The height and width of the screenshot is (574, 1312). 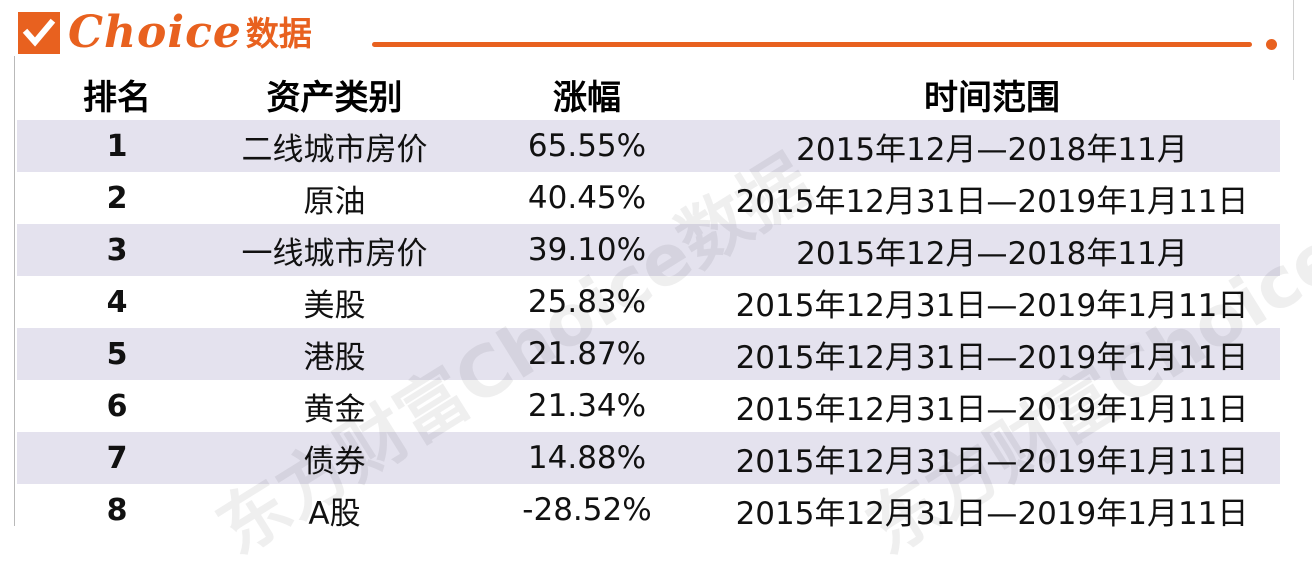 What do you see at coordinates (587, 406) in the screenshot?
I see `gain-cell: 21.34%` at bounding box center [587, 406].